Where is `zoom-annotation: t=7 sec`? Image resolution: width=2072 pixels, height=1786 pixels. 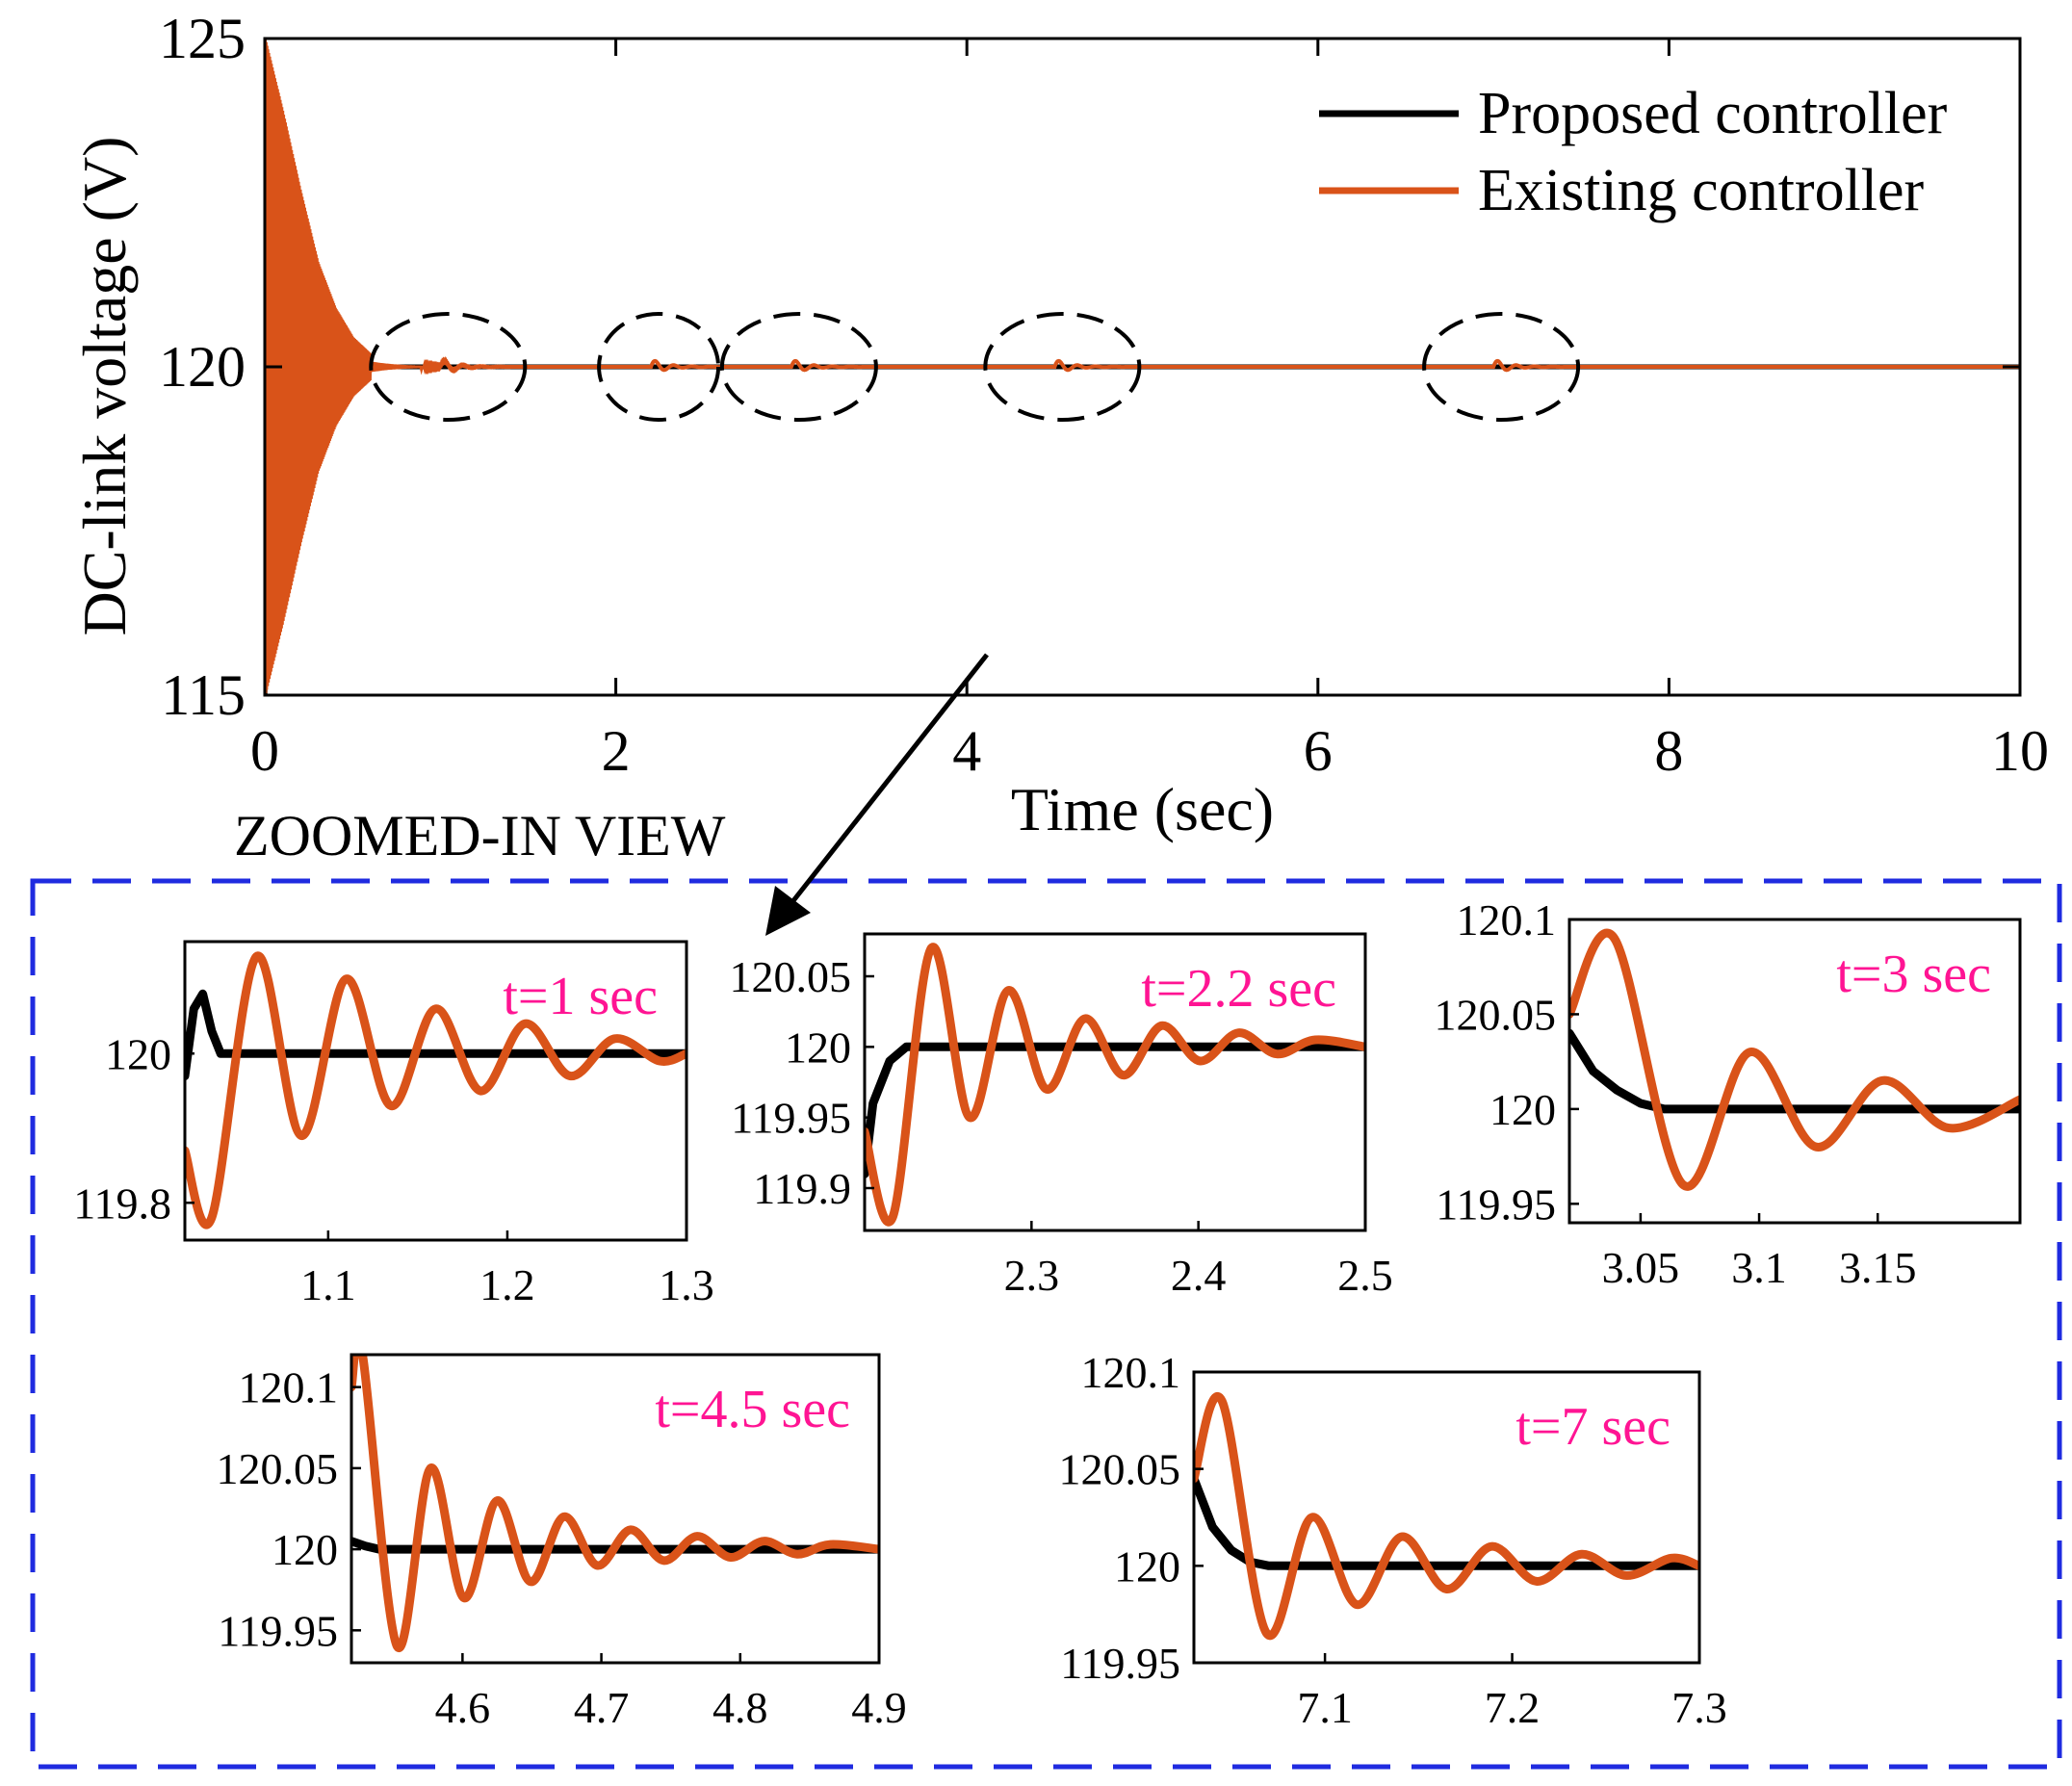 zoom-annotation: t=7 sec is located at coordinates (1593, 1427).